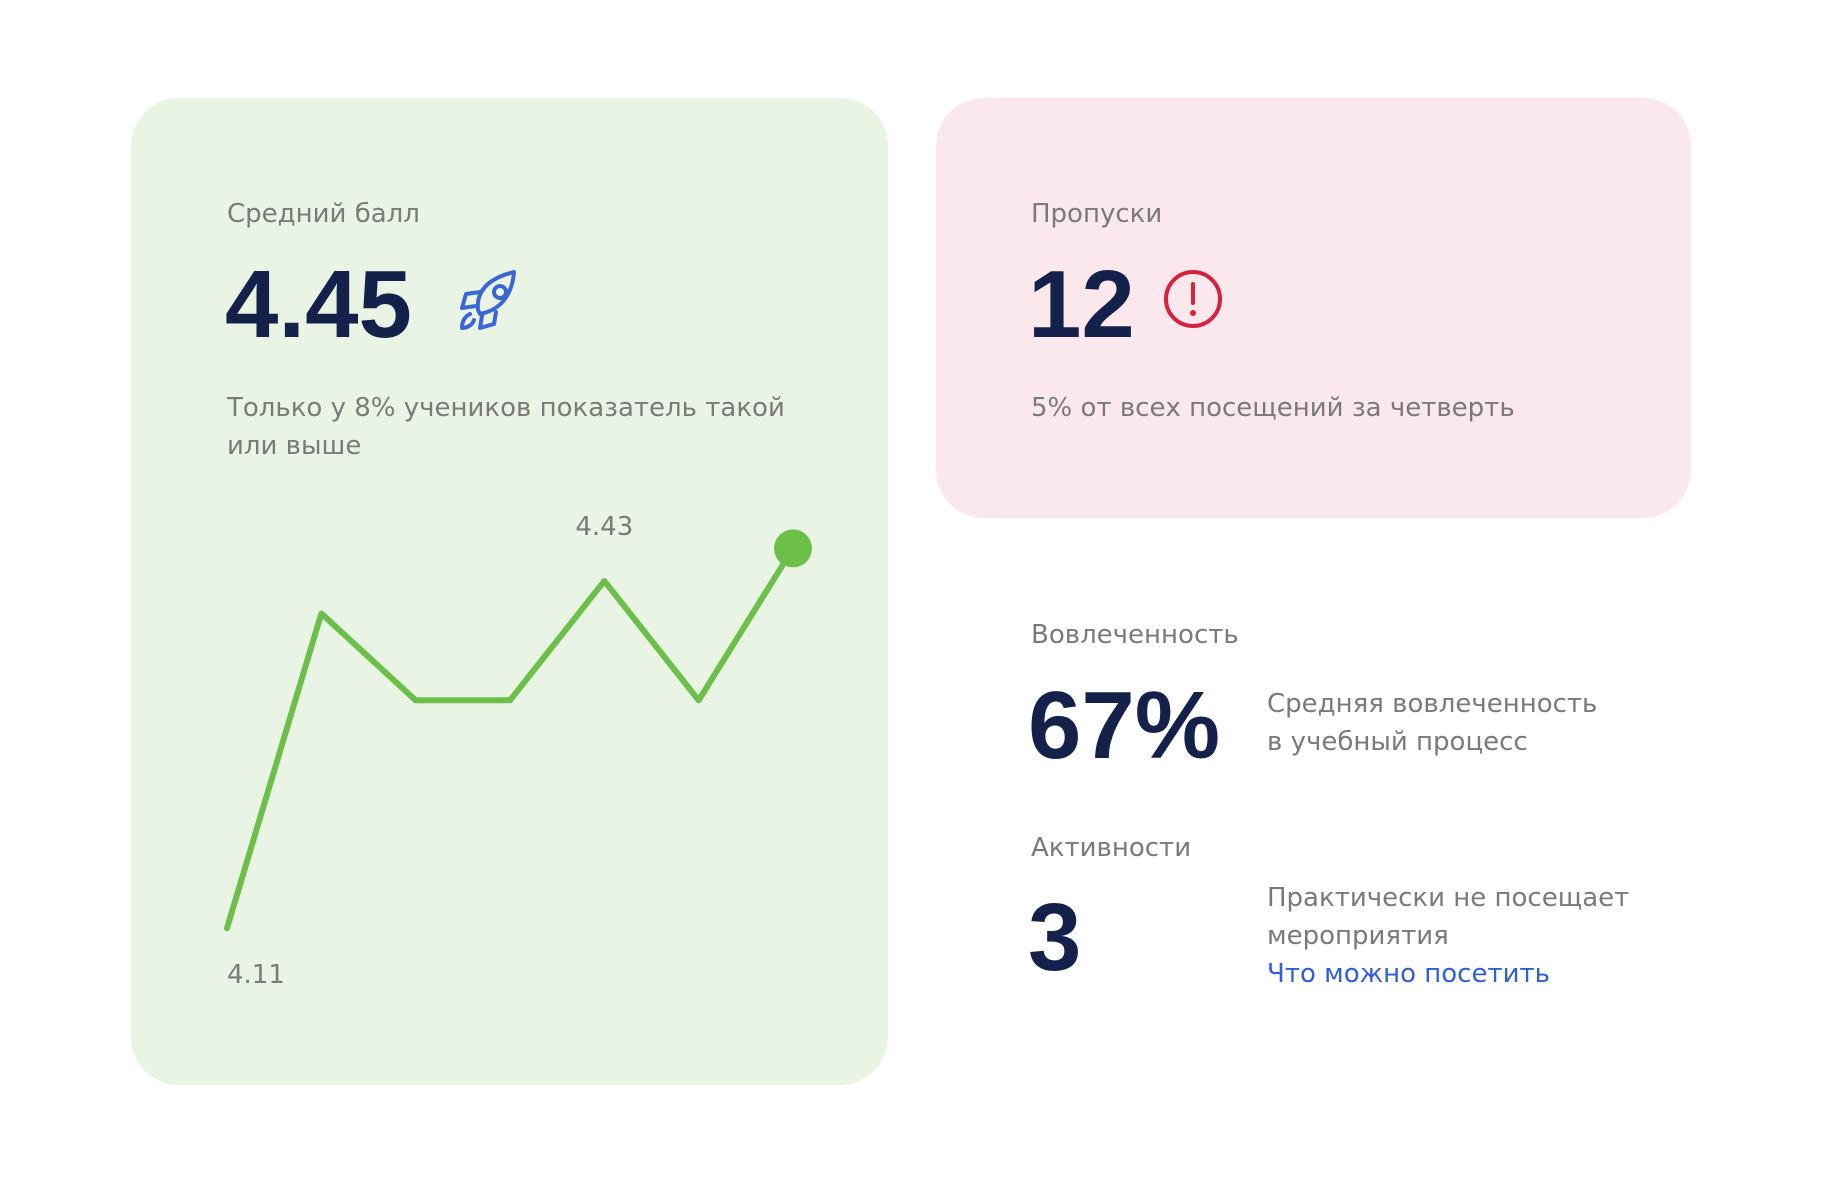 Image resolution: width=1824 pixels, height=1184 pixels. What do you see at coordinates (604, 527) in the screenshot?
I see `value-label: 4.43` at bounding box center [604, 527].